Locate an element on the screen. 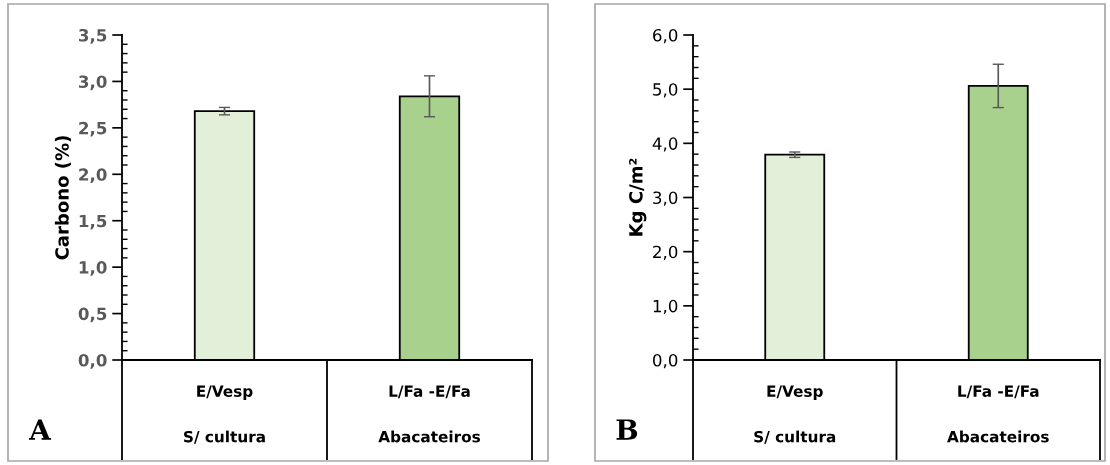 The width and height of the screenshot is (1110, 465). y-axis-title: Kg C/m² is located at coordinates (638, 197).